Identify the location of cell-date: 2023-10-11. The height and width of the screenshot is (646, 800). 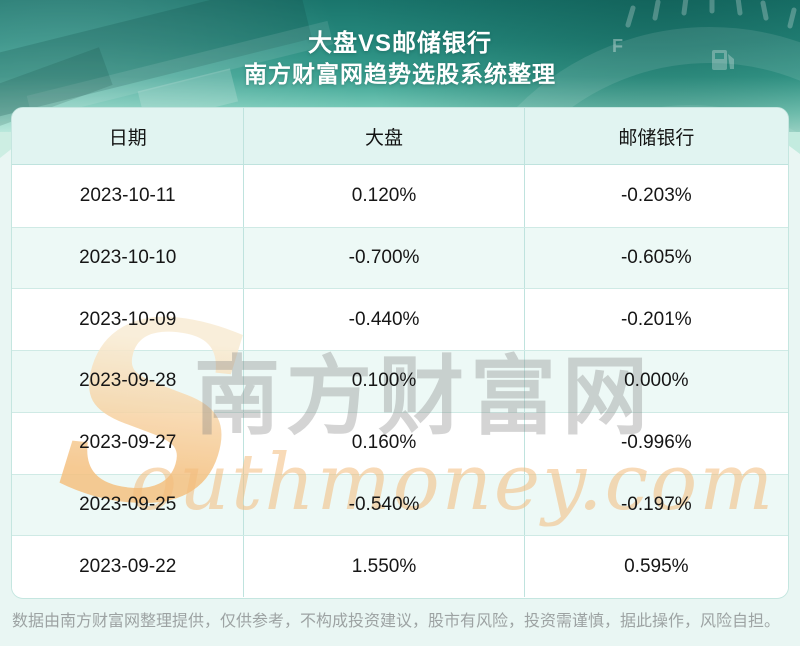
(128, 196).